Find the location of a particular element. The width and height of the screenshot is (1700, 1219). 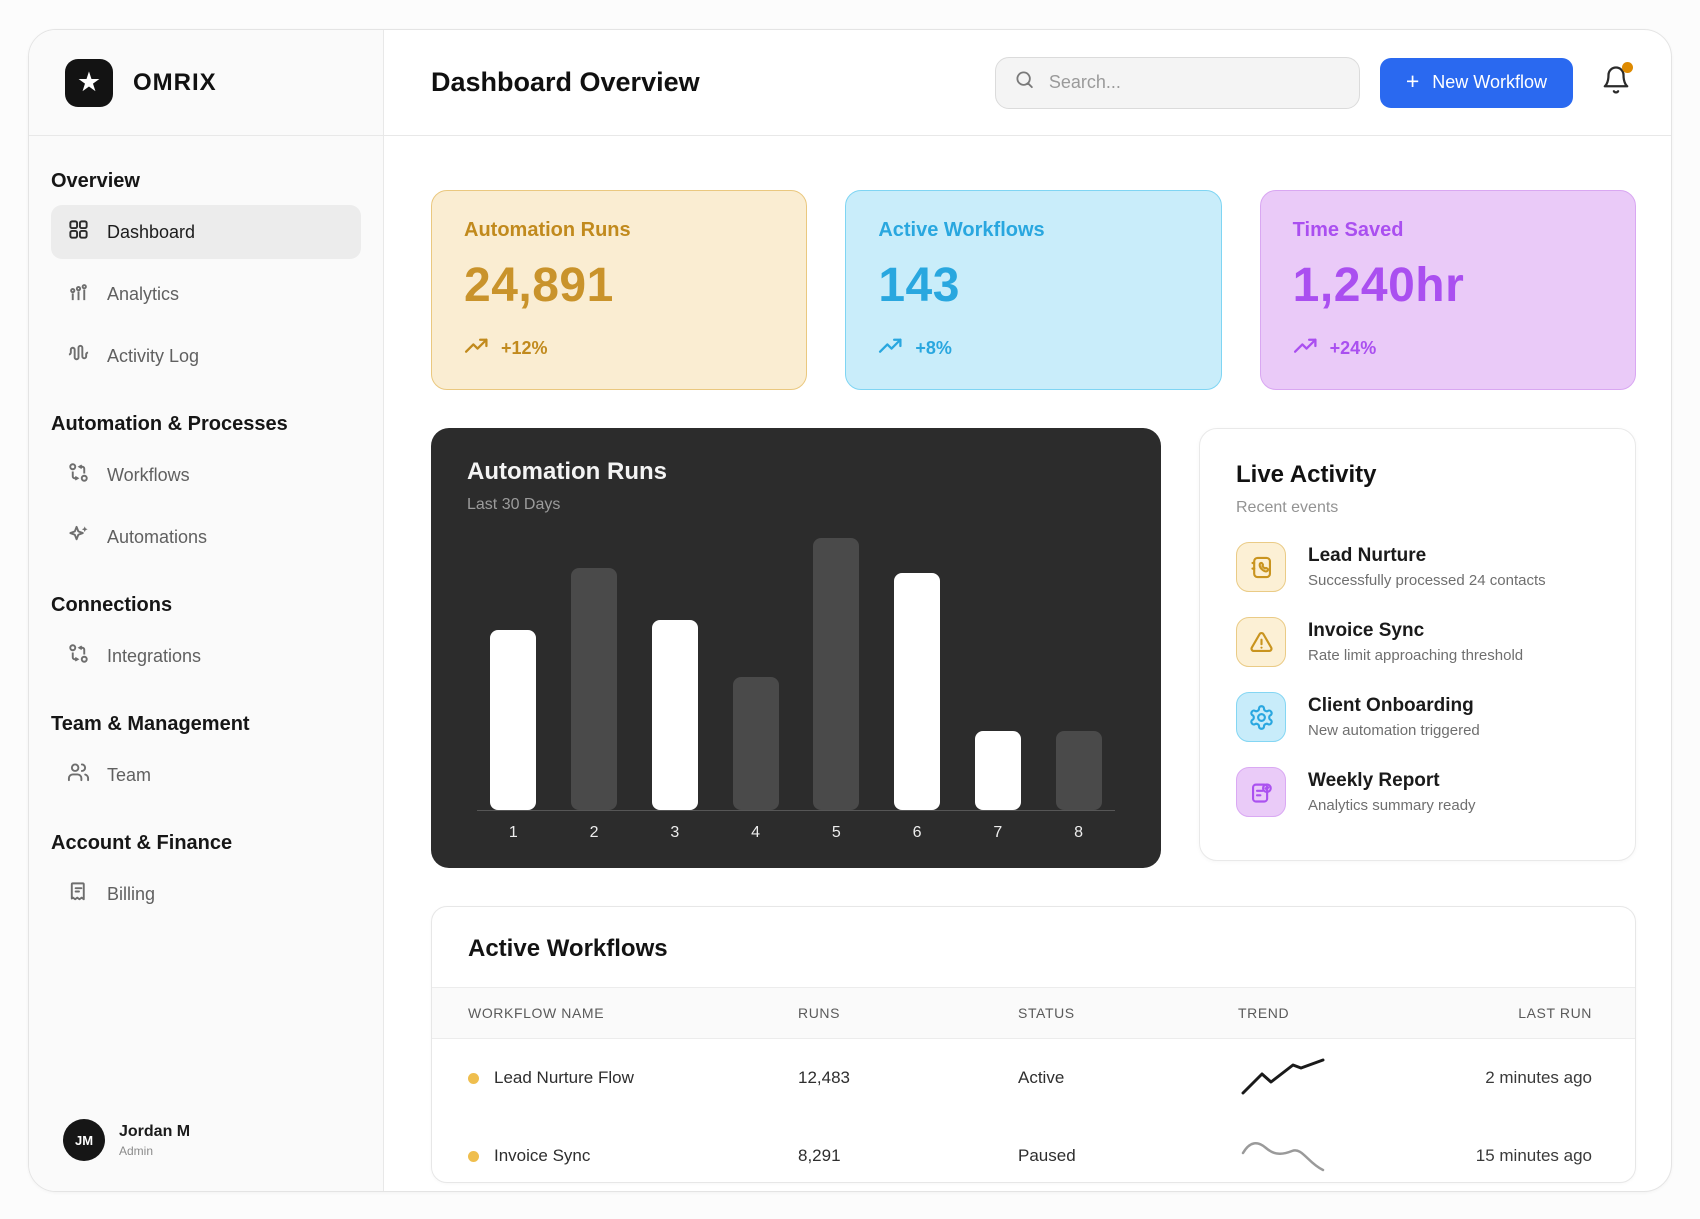

stat-card-active-workflows: Active Workflows 143 +8% is located at coordinates (1033, 290).